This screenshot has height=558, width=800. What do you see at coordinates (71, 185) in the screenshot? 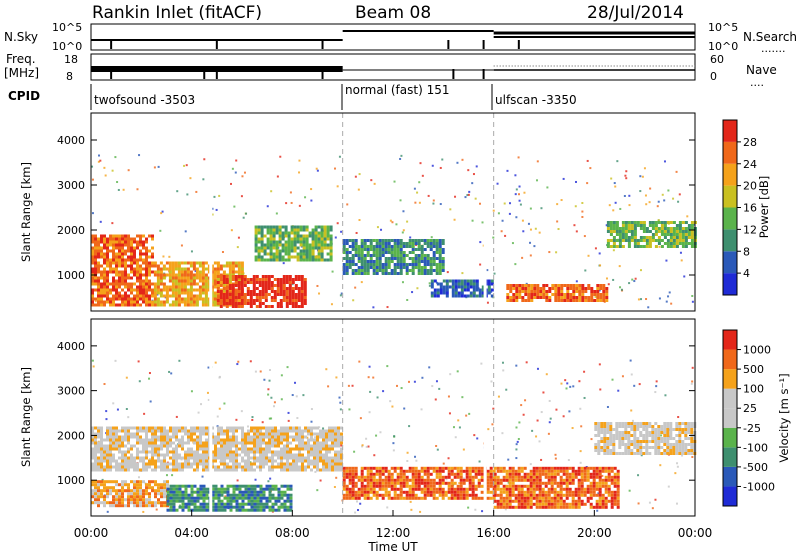
I see `power-ytick-label: 3000` at bounding box center [71, 185].